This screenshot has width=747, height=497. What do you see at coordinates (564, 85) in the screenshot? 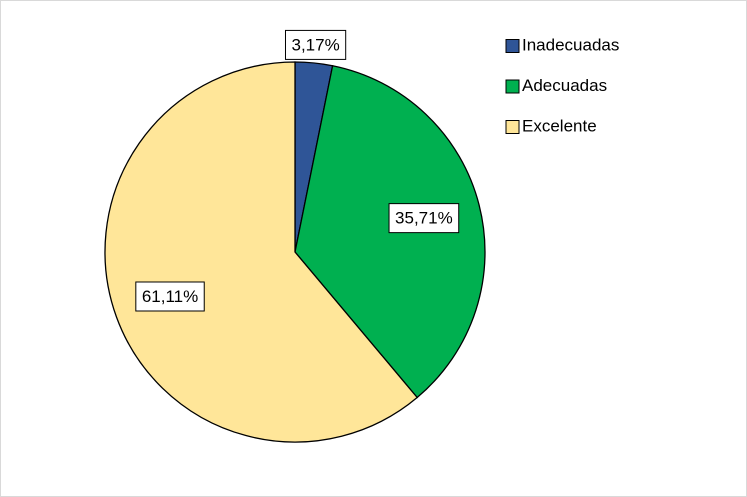
I see `legend-label: Adecuadas` at bounding box center [564, 85].